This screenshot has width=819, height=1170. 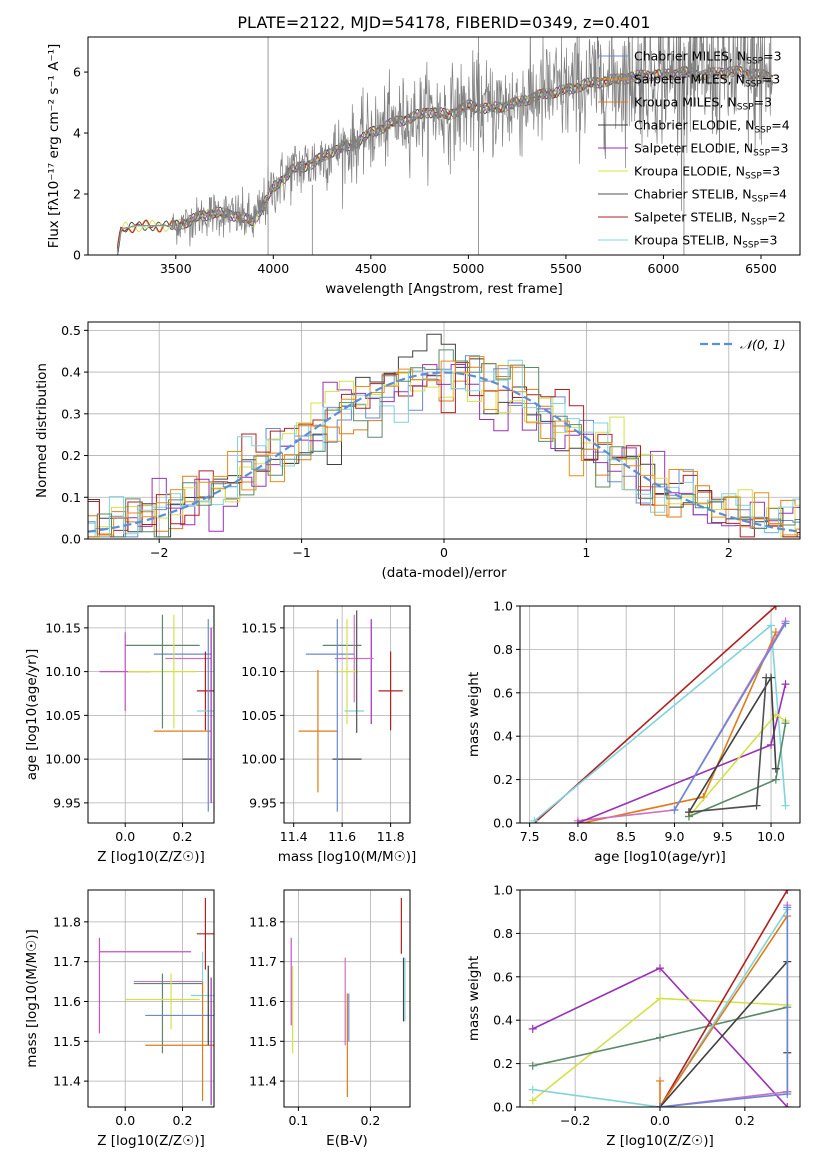 I want to click on x-tick-label: −1, so click(x=301, y=552).